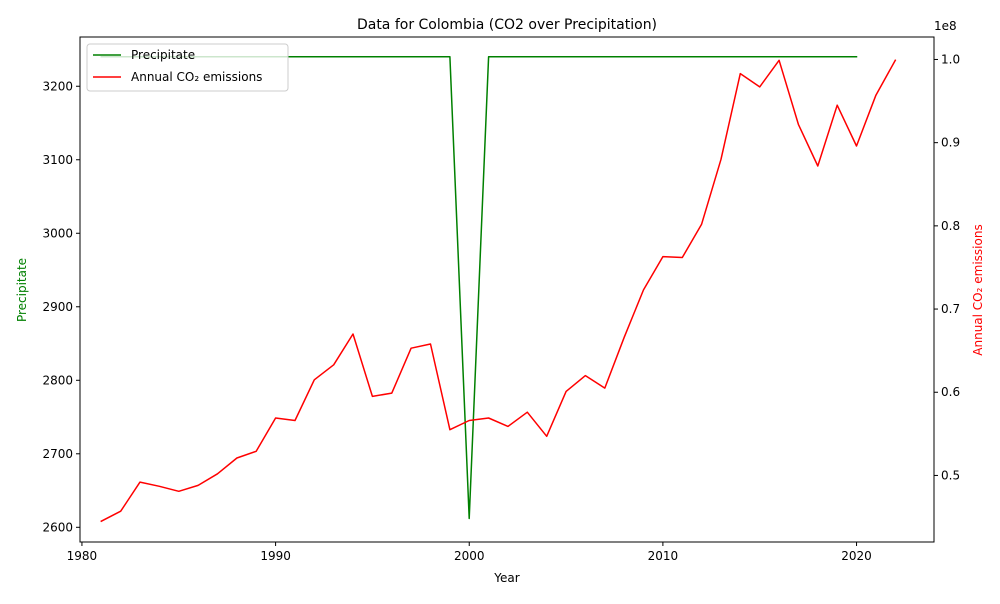  Describe the element at coordinates (57, 233) in the screenshot. I see `y-left-tick-label: 3000` at that location.